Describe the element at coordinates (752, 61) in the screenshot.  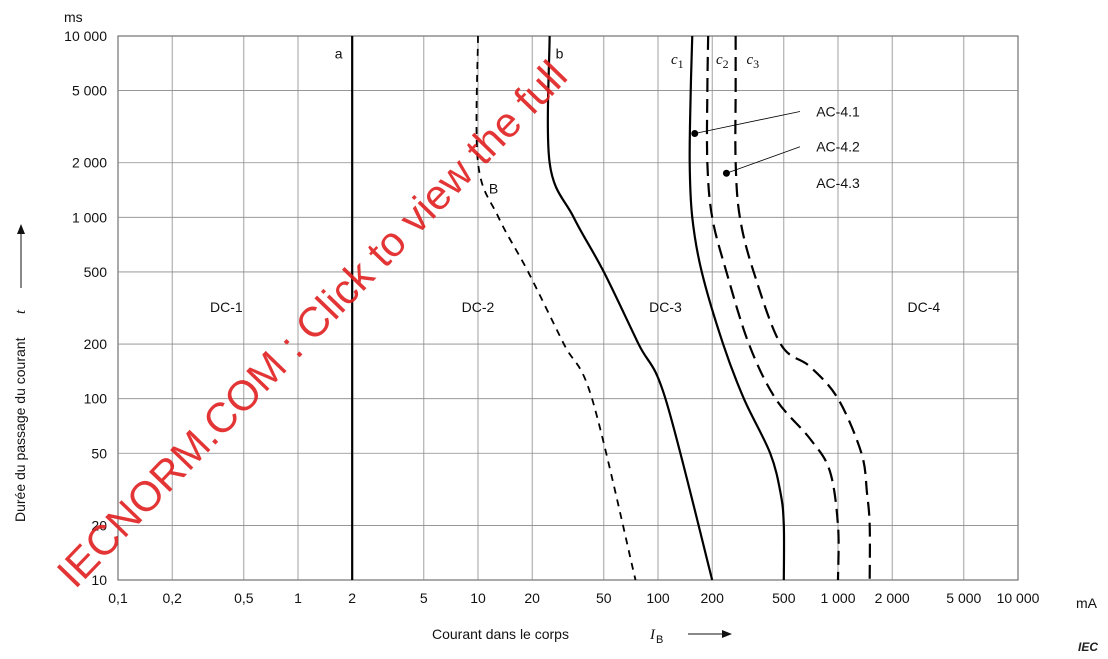
I see `curve-label-c3: c3` at that location.